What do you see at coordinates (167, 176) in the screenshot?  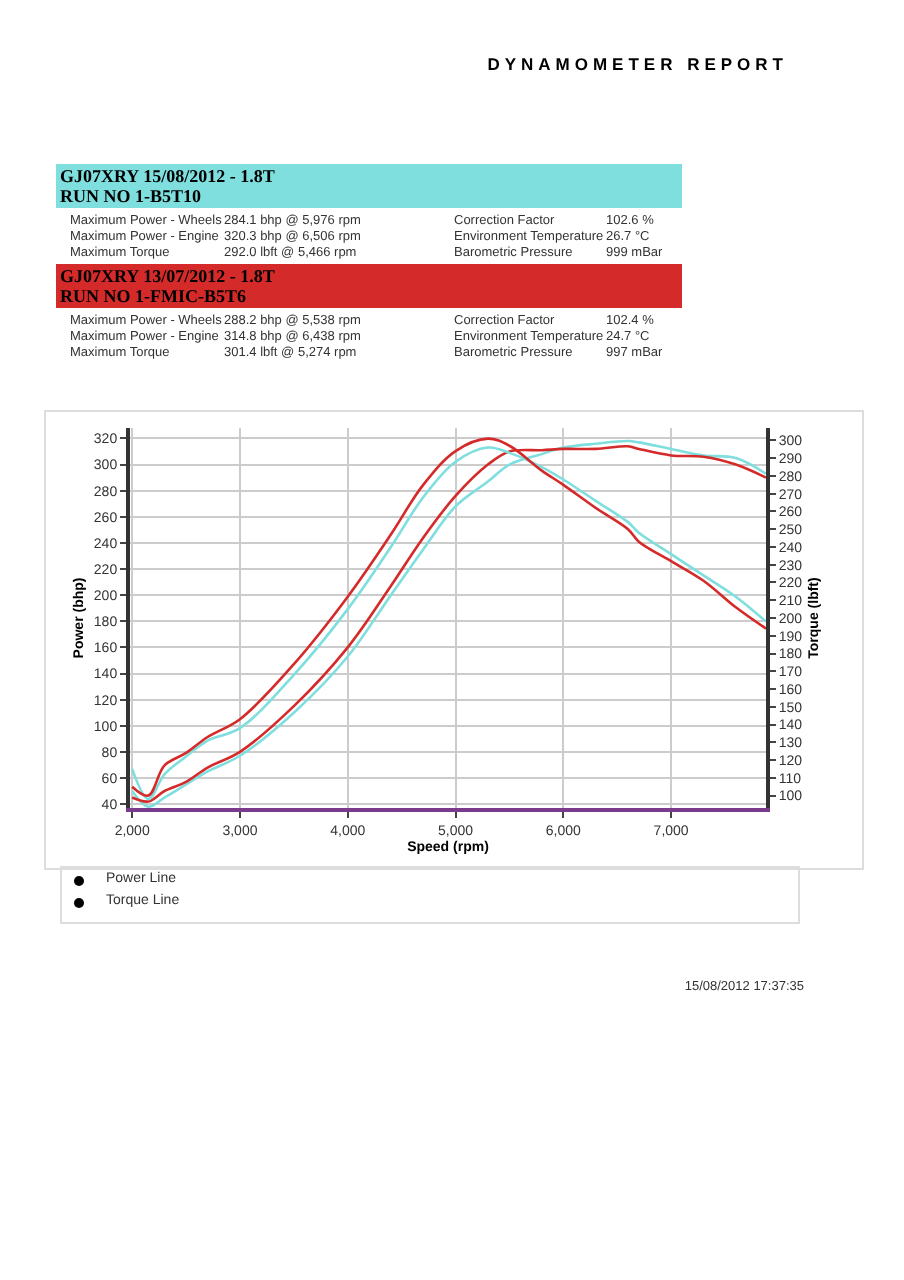 I see `text: GJ07XRY 15/08/2012 - 1.8T` at bounding box center [167, 176].